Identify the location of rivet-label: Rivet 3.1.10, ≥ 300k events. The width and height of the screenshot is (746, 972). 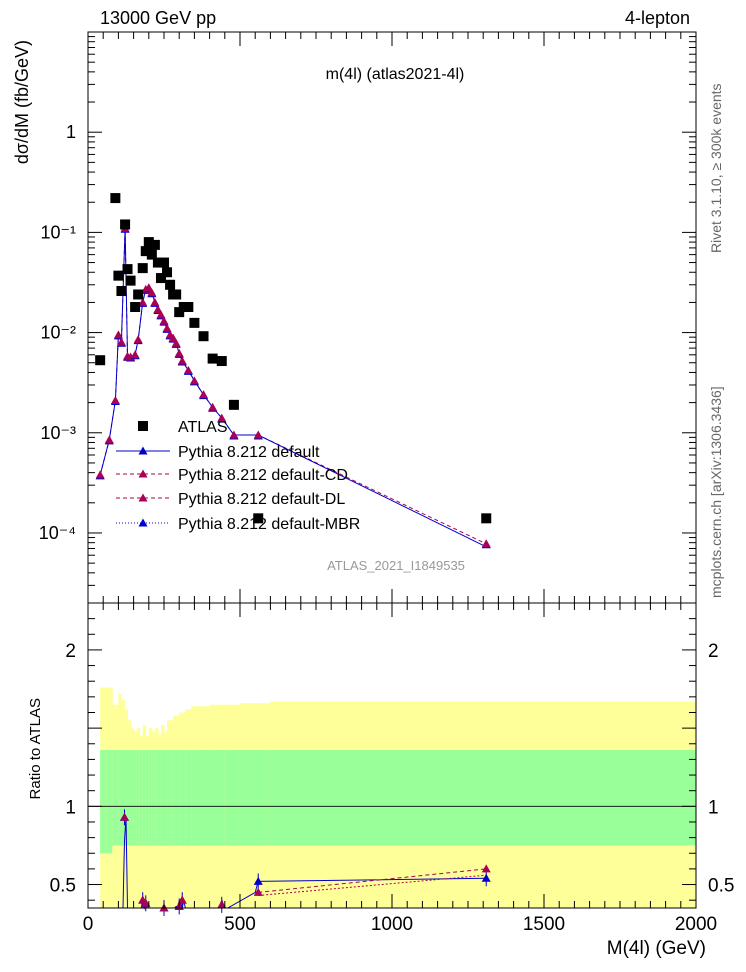
(716, 168).